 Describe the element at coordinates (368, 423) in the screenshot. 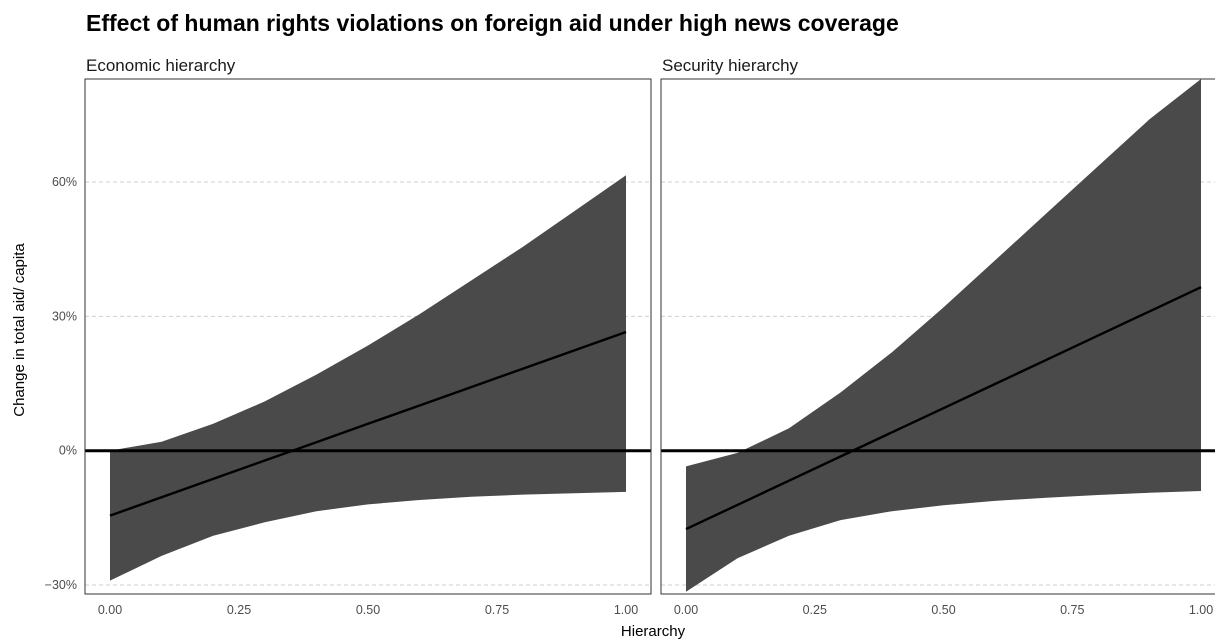

I see `estimate-line` at that location.